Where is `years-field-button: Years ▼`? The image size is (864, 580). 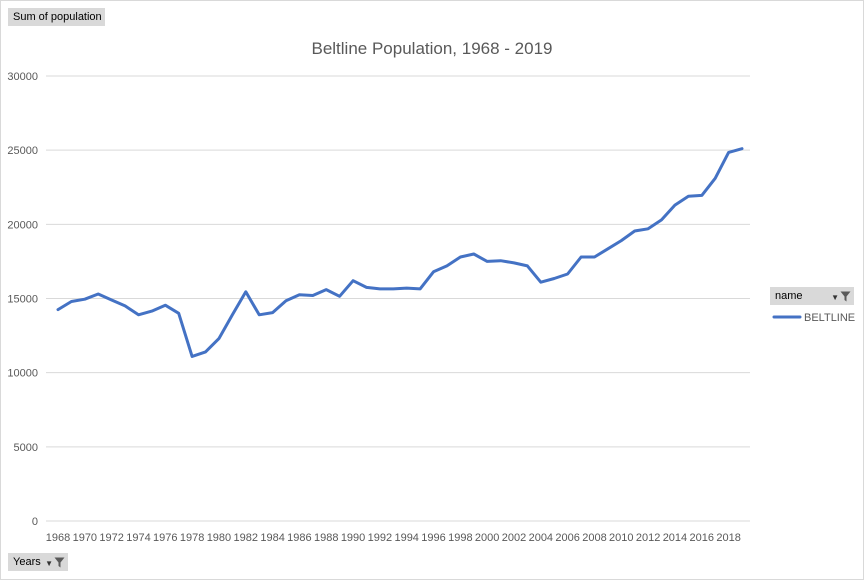
years-field-button: Years ▼ is located at coordinates (38, 562).